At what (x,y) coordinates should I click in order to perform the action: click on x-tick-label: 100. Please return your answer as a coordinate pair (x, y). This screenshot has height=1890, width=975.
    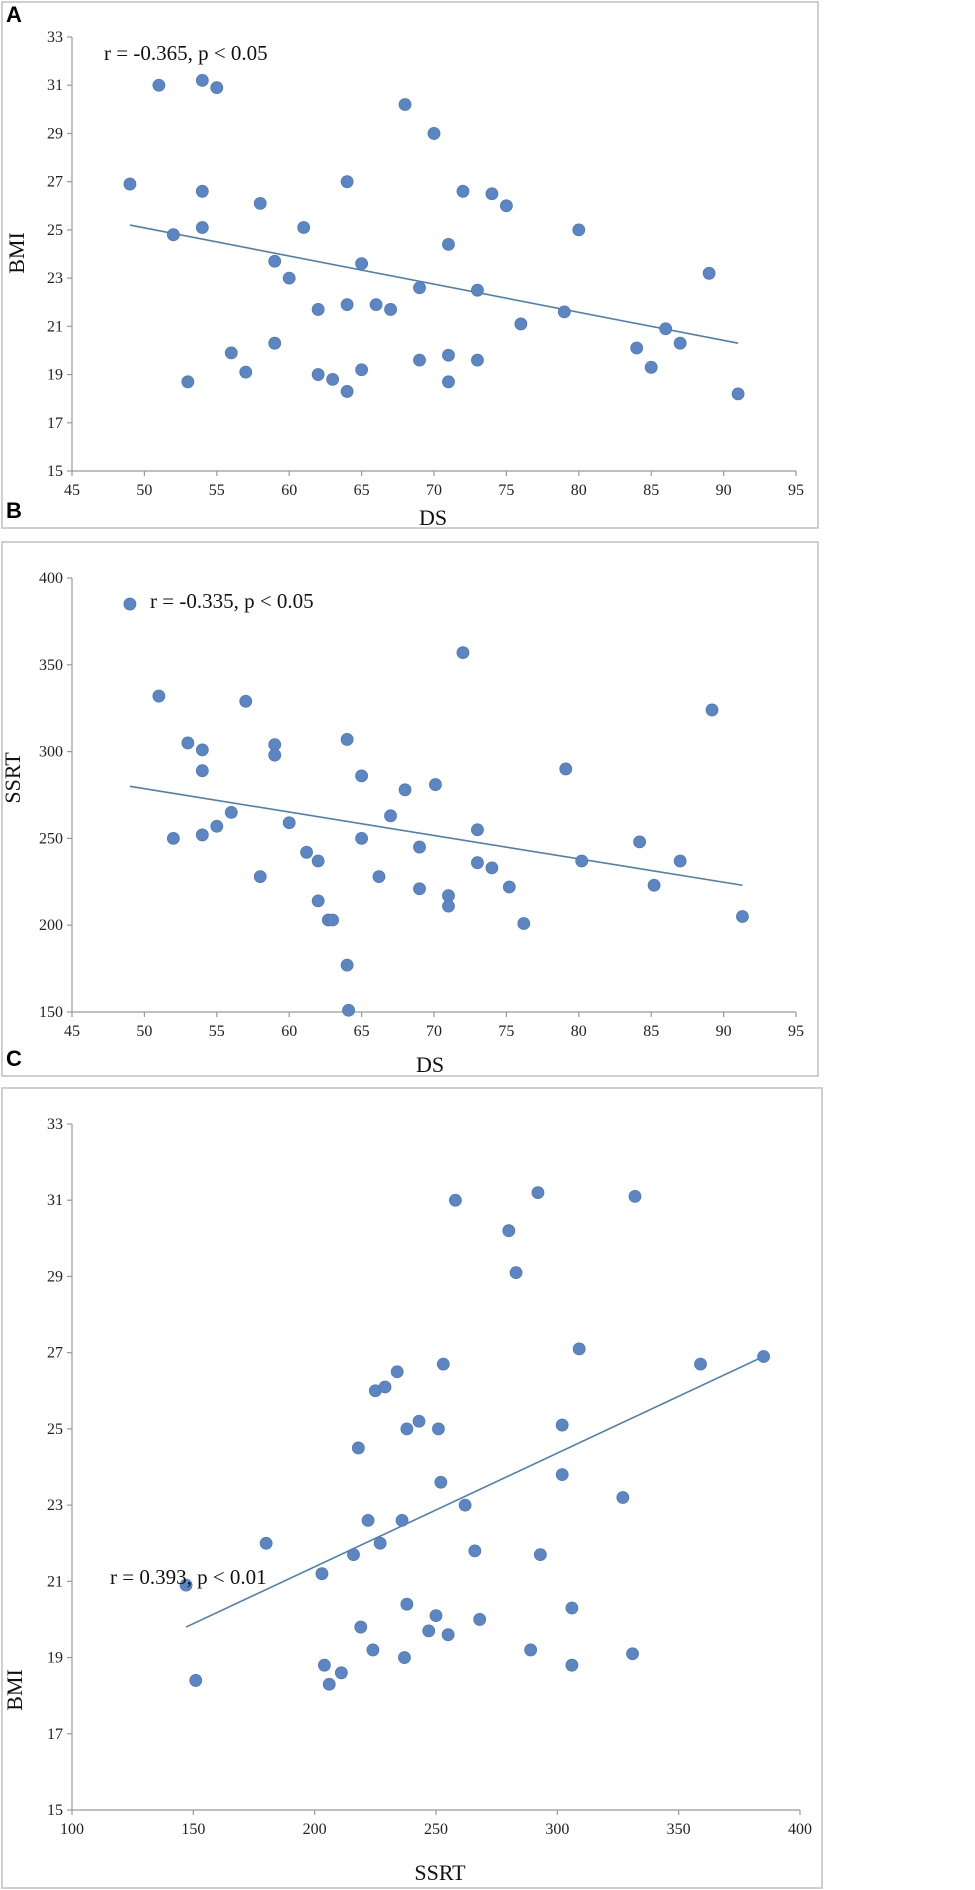
    Looking at the image, I should click on (72, 1829).